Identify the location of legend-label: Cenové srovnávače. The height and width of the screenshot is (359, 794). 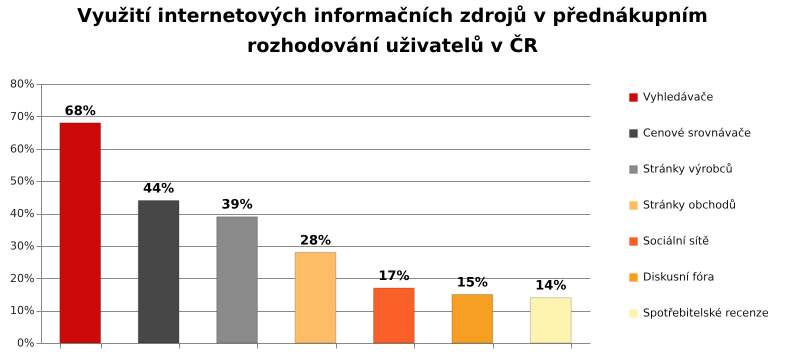
(697, 133).